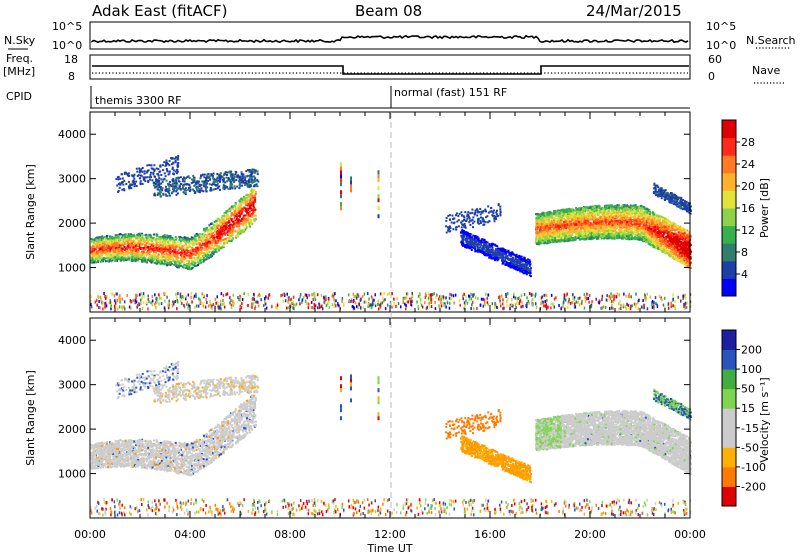 The height and width of the screenshot is (558, 800). I want to click on freq-label: Freq., so click(19, 58).